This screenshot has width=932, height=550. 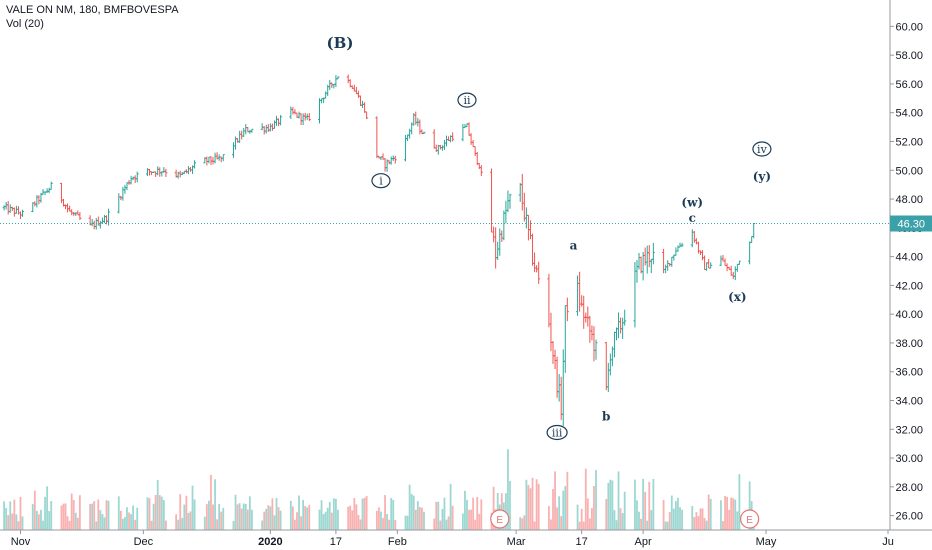 What do you see at coordinates (909, 402) in the screenshot?
I see `price-tick-label: 34.00` at bounding box center [909, 402].